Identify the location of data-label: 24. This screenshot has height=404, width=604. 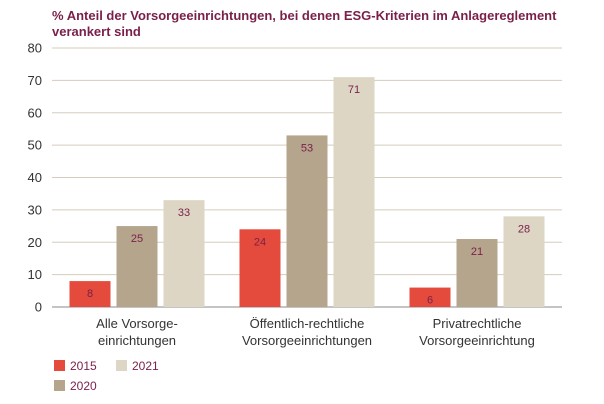
(260, 242).